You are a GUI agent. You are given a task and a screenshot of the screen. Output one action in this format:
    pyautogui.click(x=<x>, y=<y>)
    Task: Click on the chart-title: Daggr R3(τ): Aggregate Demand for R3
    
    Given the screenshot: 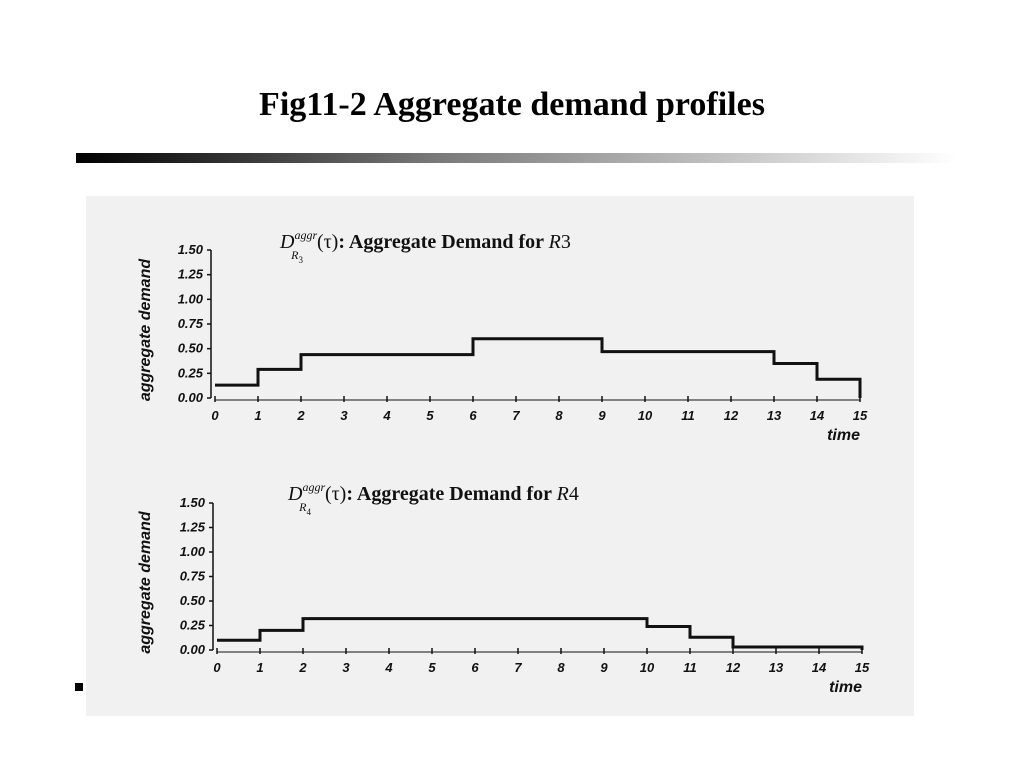 What is the action you would take?
    pyautogui.click(x=425, y=246)
    